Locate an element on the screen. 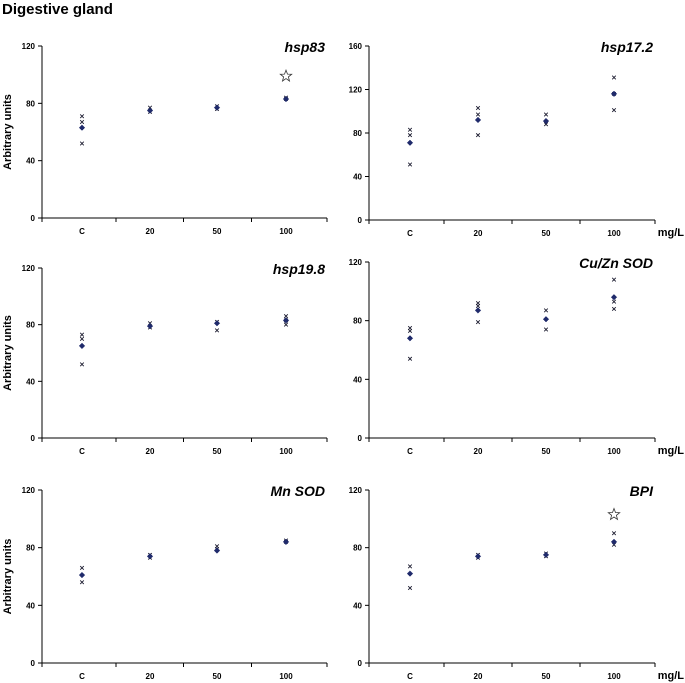 This screenshot has width=685, height=683. chart-title: Mn SOD is located at coordinates (298, 491).